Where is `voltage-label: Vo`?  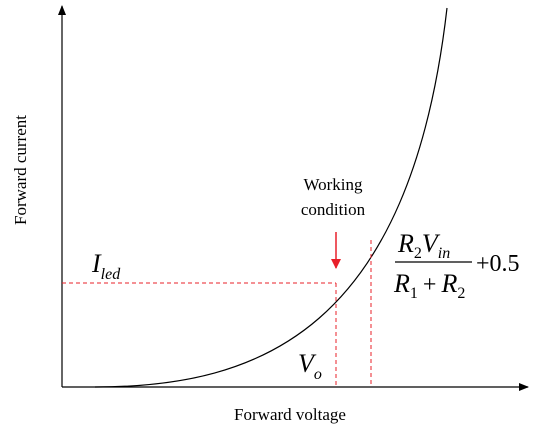
voltage-label: Vo is located at coordinates (310, 366).